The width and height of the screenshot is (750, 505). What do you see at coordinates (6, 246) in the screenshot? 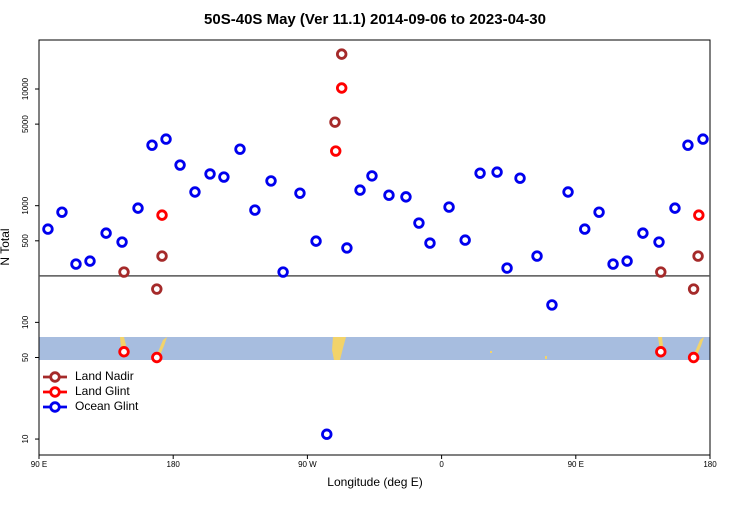
I see `y-axis-label: N Total` at bounding box center [6, 246].